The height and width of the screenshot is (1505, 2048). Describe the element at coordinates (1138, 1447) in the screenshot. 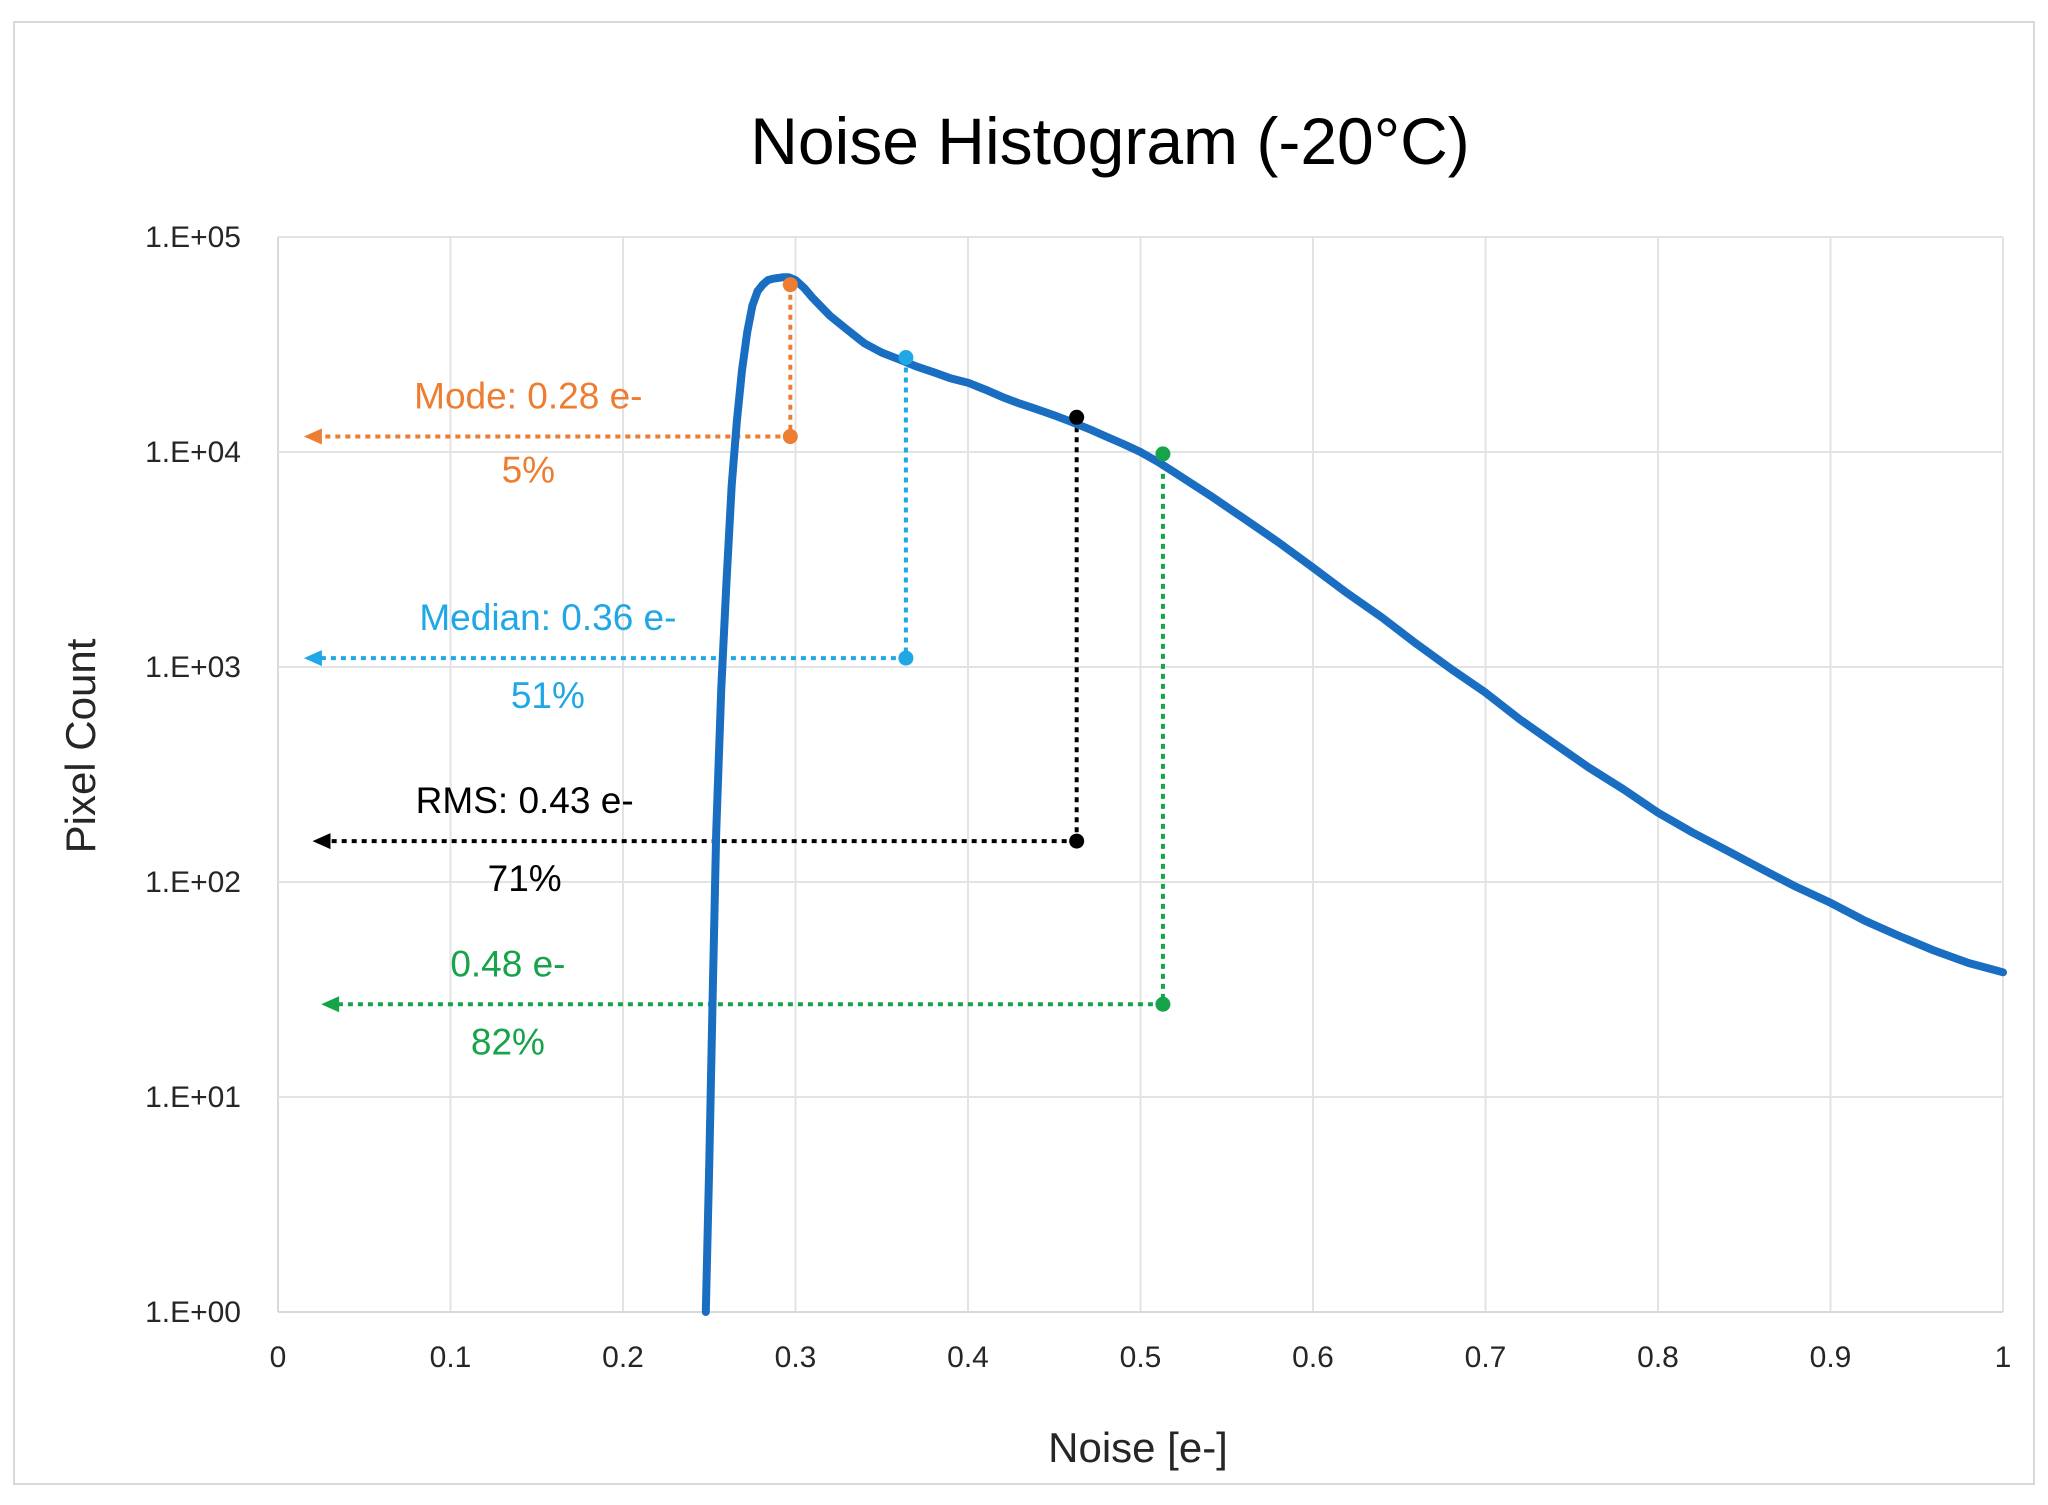

I see `x-axis-title: Noise [e-]` at that location.